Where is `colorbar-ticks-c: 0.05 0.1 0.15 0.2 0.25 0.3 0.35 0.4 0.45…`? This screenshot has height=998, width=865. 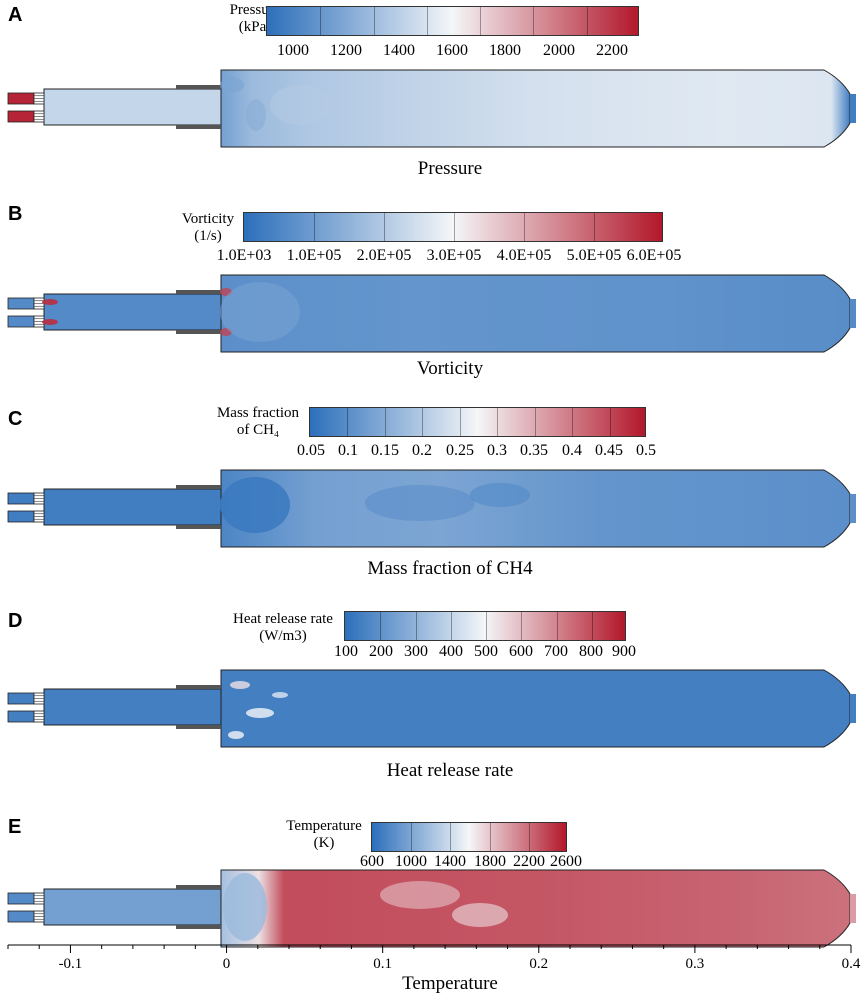
colorbar-ticks-c: 0.05 0.1 0.15 0.2 0.25 0.3 0.35 0.4 0.45… is located at coordinates (432, 452).